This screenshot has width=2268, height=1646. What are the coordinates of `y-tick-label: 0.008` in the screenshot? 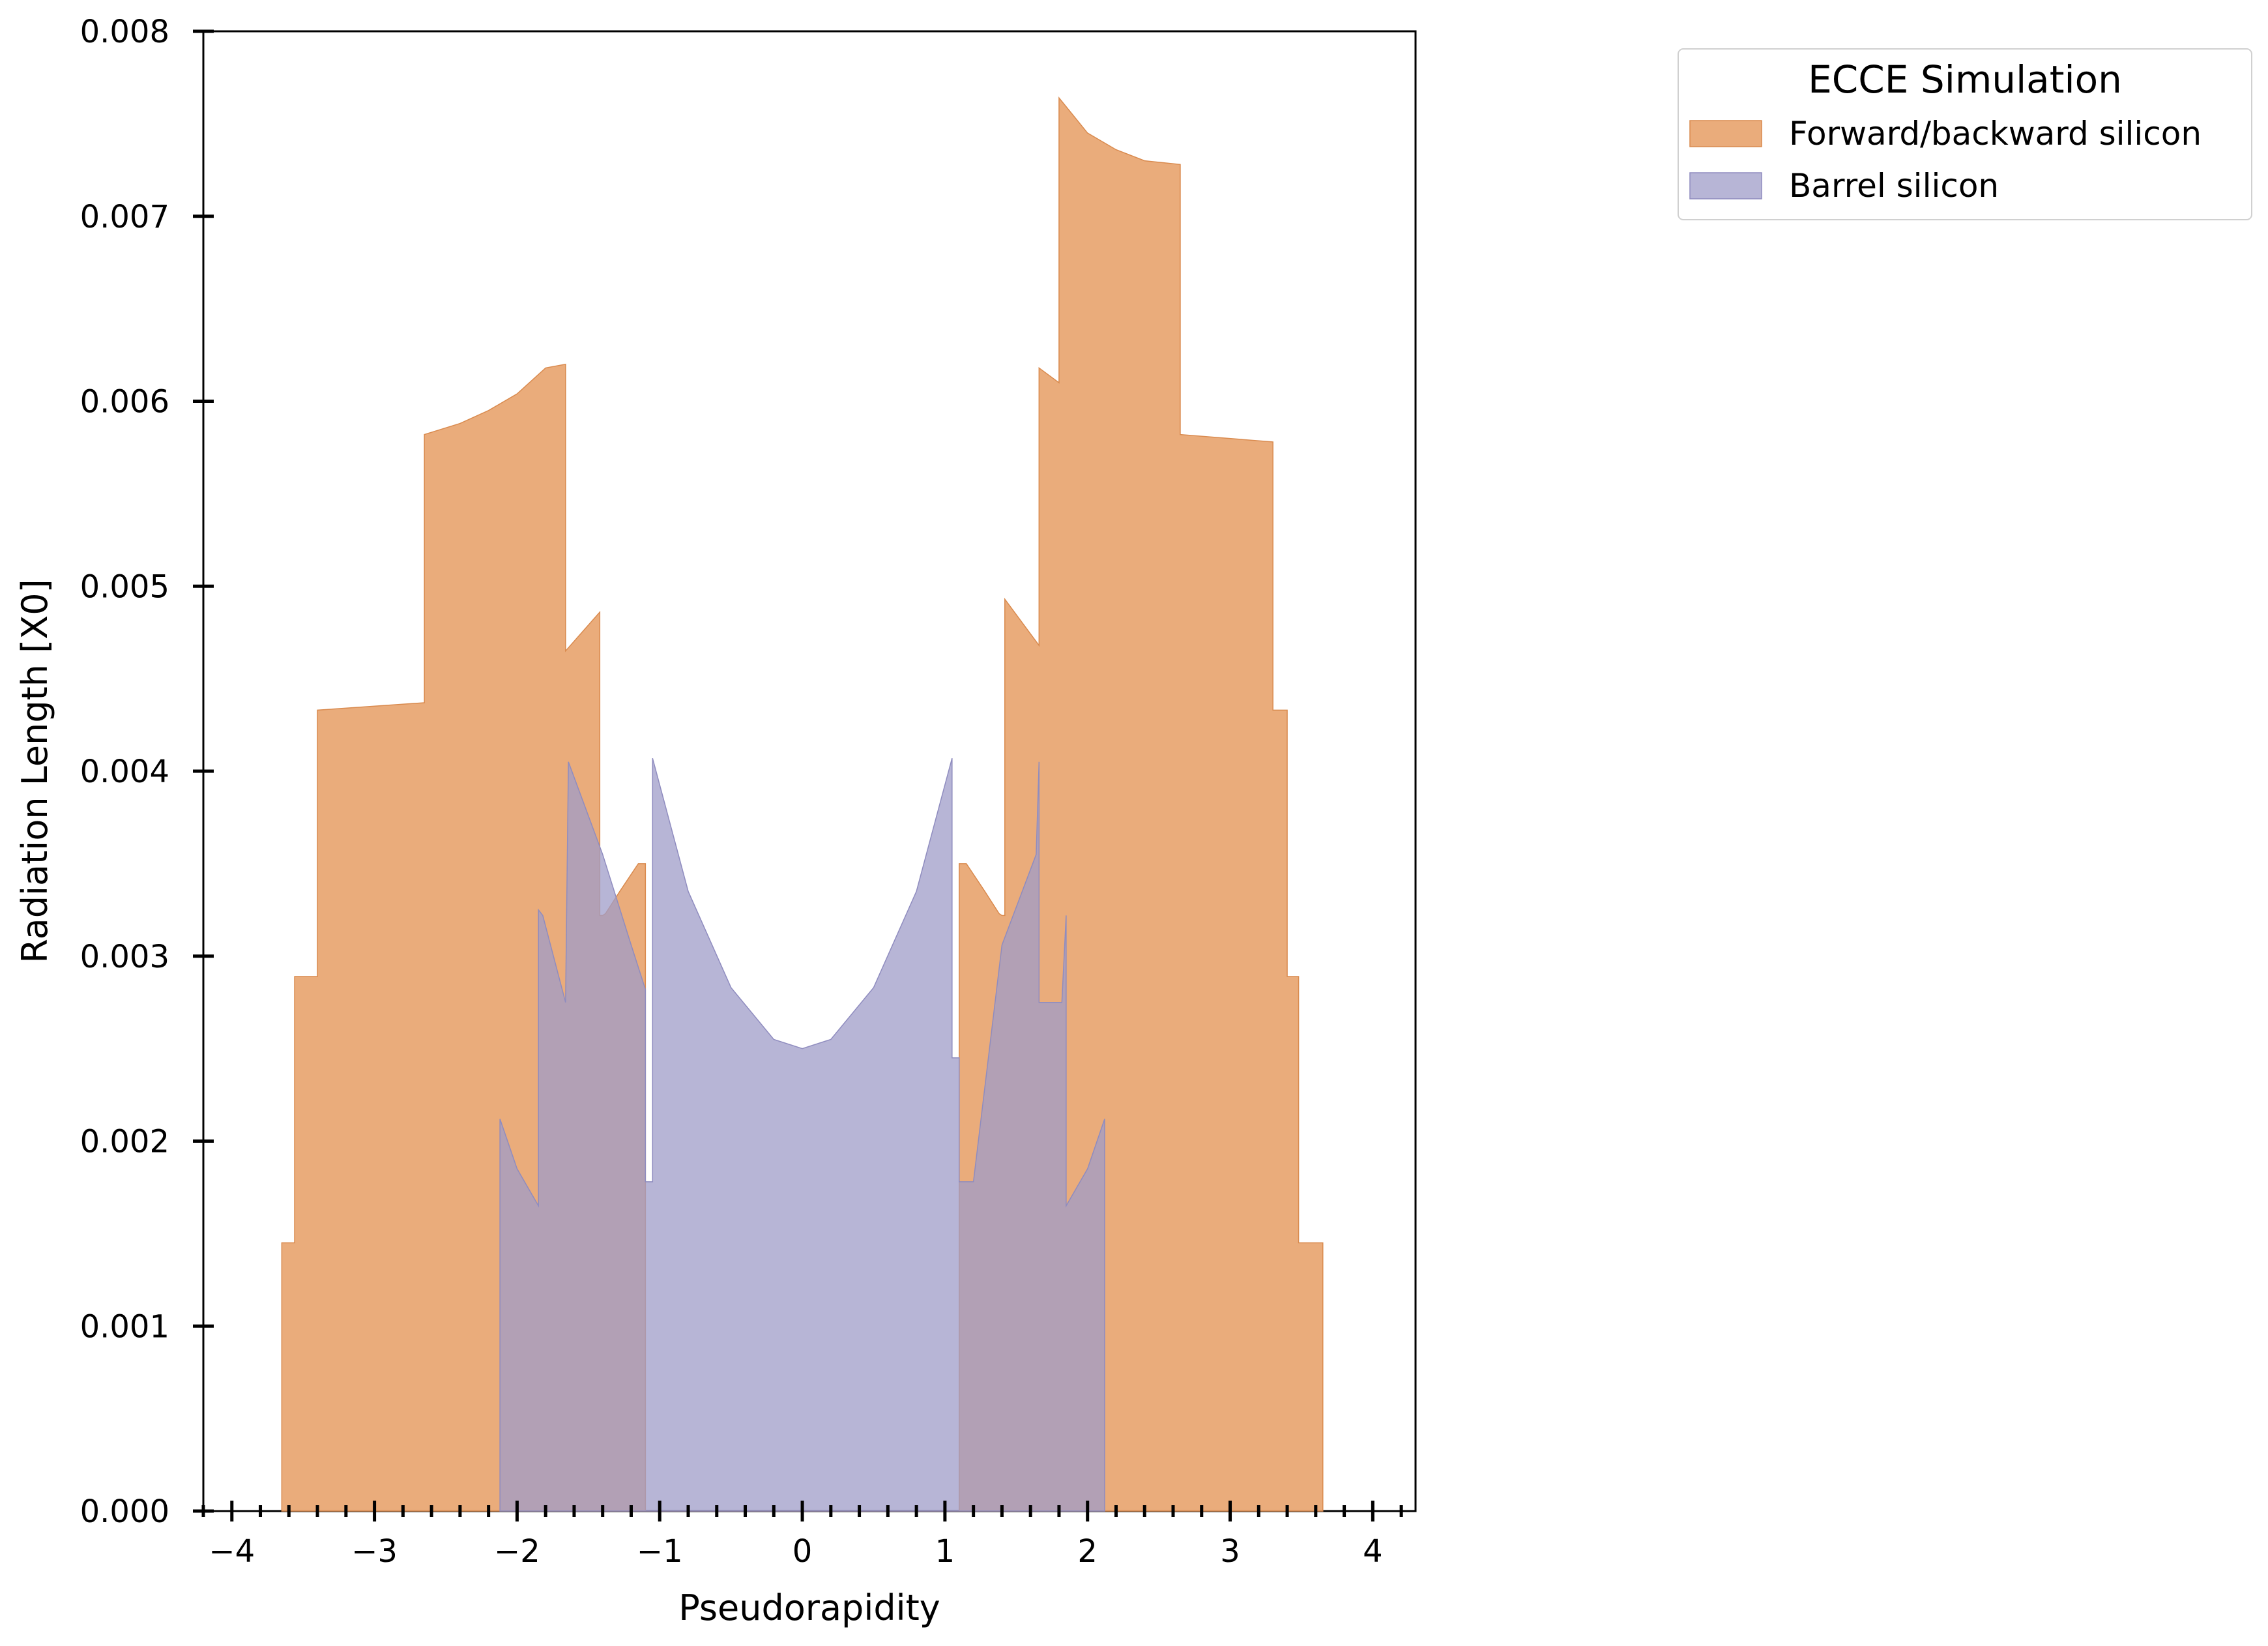 It's located at (124, 32).